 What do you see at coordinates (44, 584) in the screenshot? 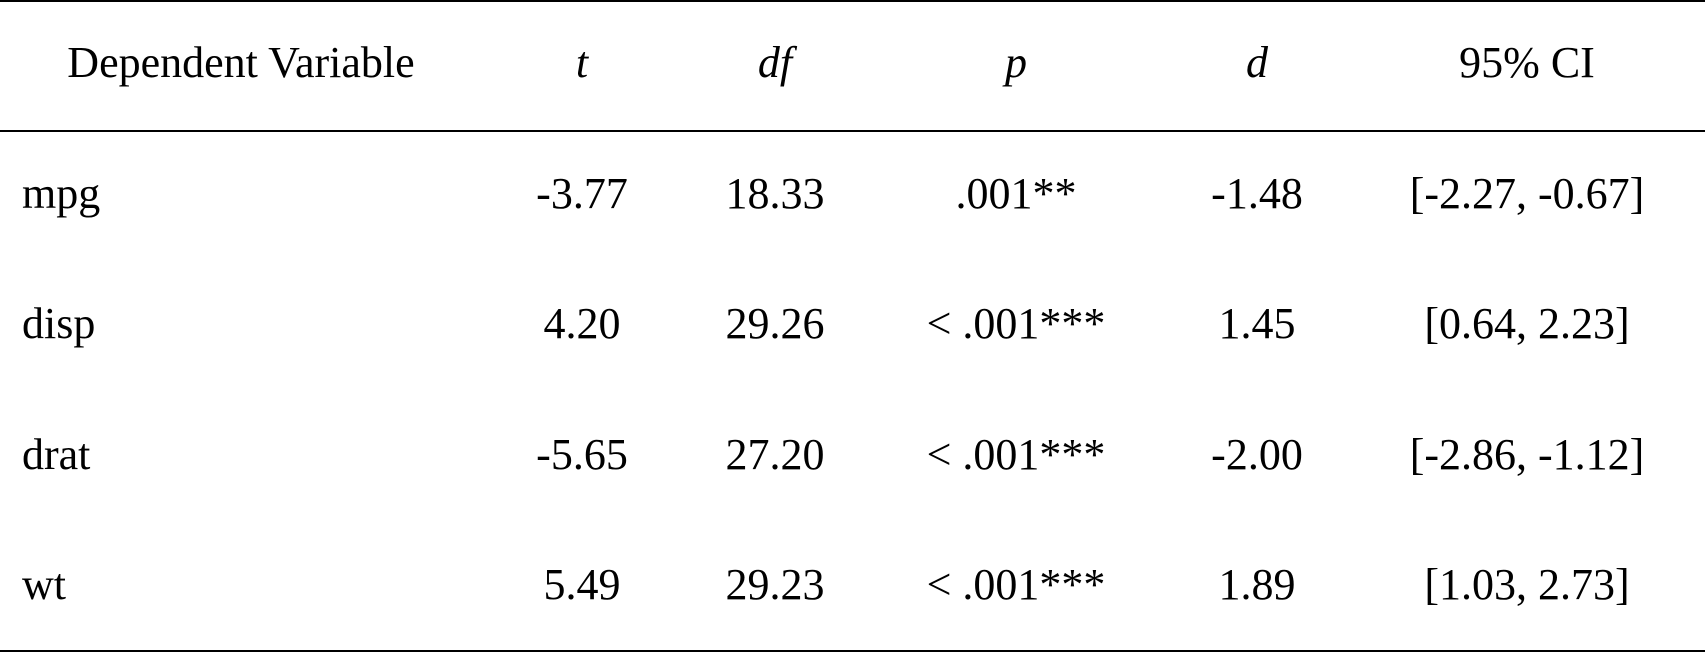
I see `row-label: wt` at bounding box center [44, 584].